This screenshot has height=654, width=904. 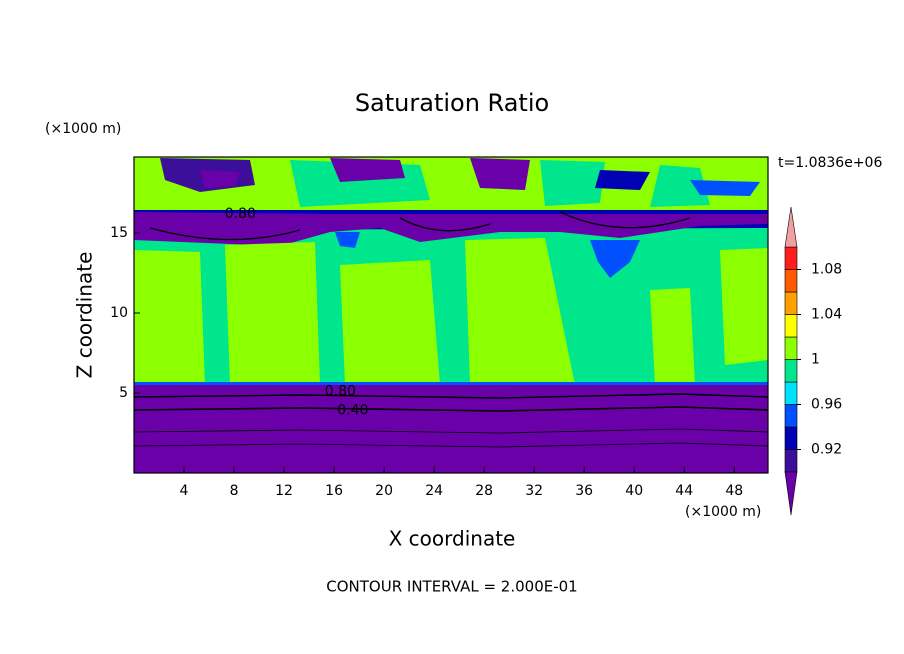 I want to click on colorbar-tick-label: 1.04, so click(x=826, y=315).